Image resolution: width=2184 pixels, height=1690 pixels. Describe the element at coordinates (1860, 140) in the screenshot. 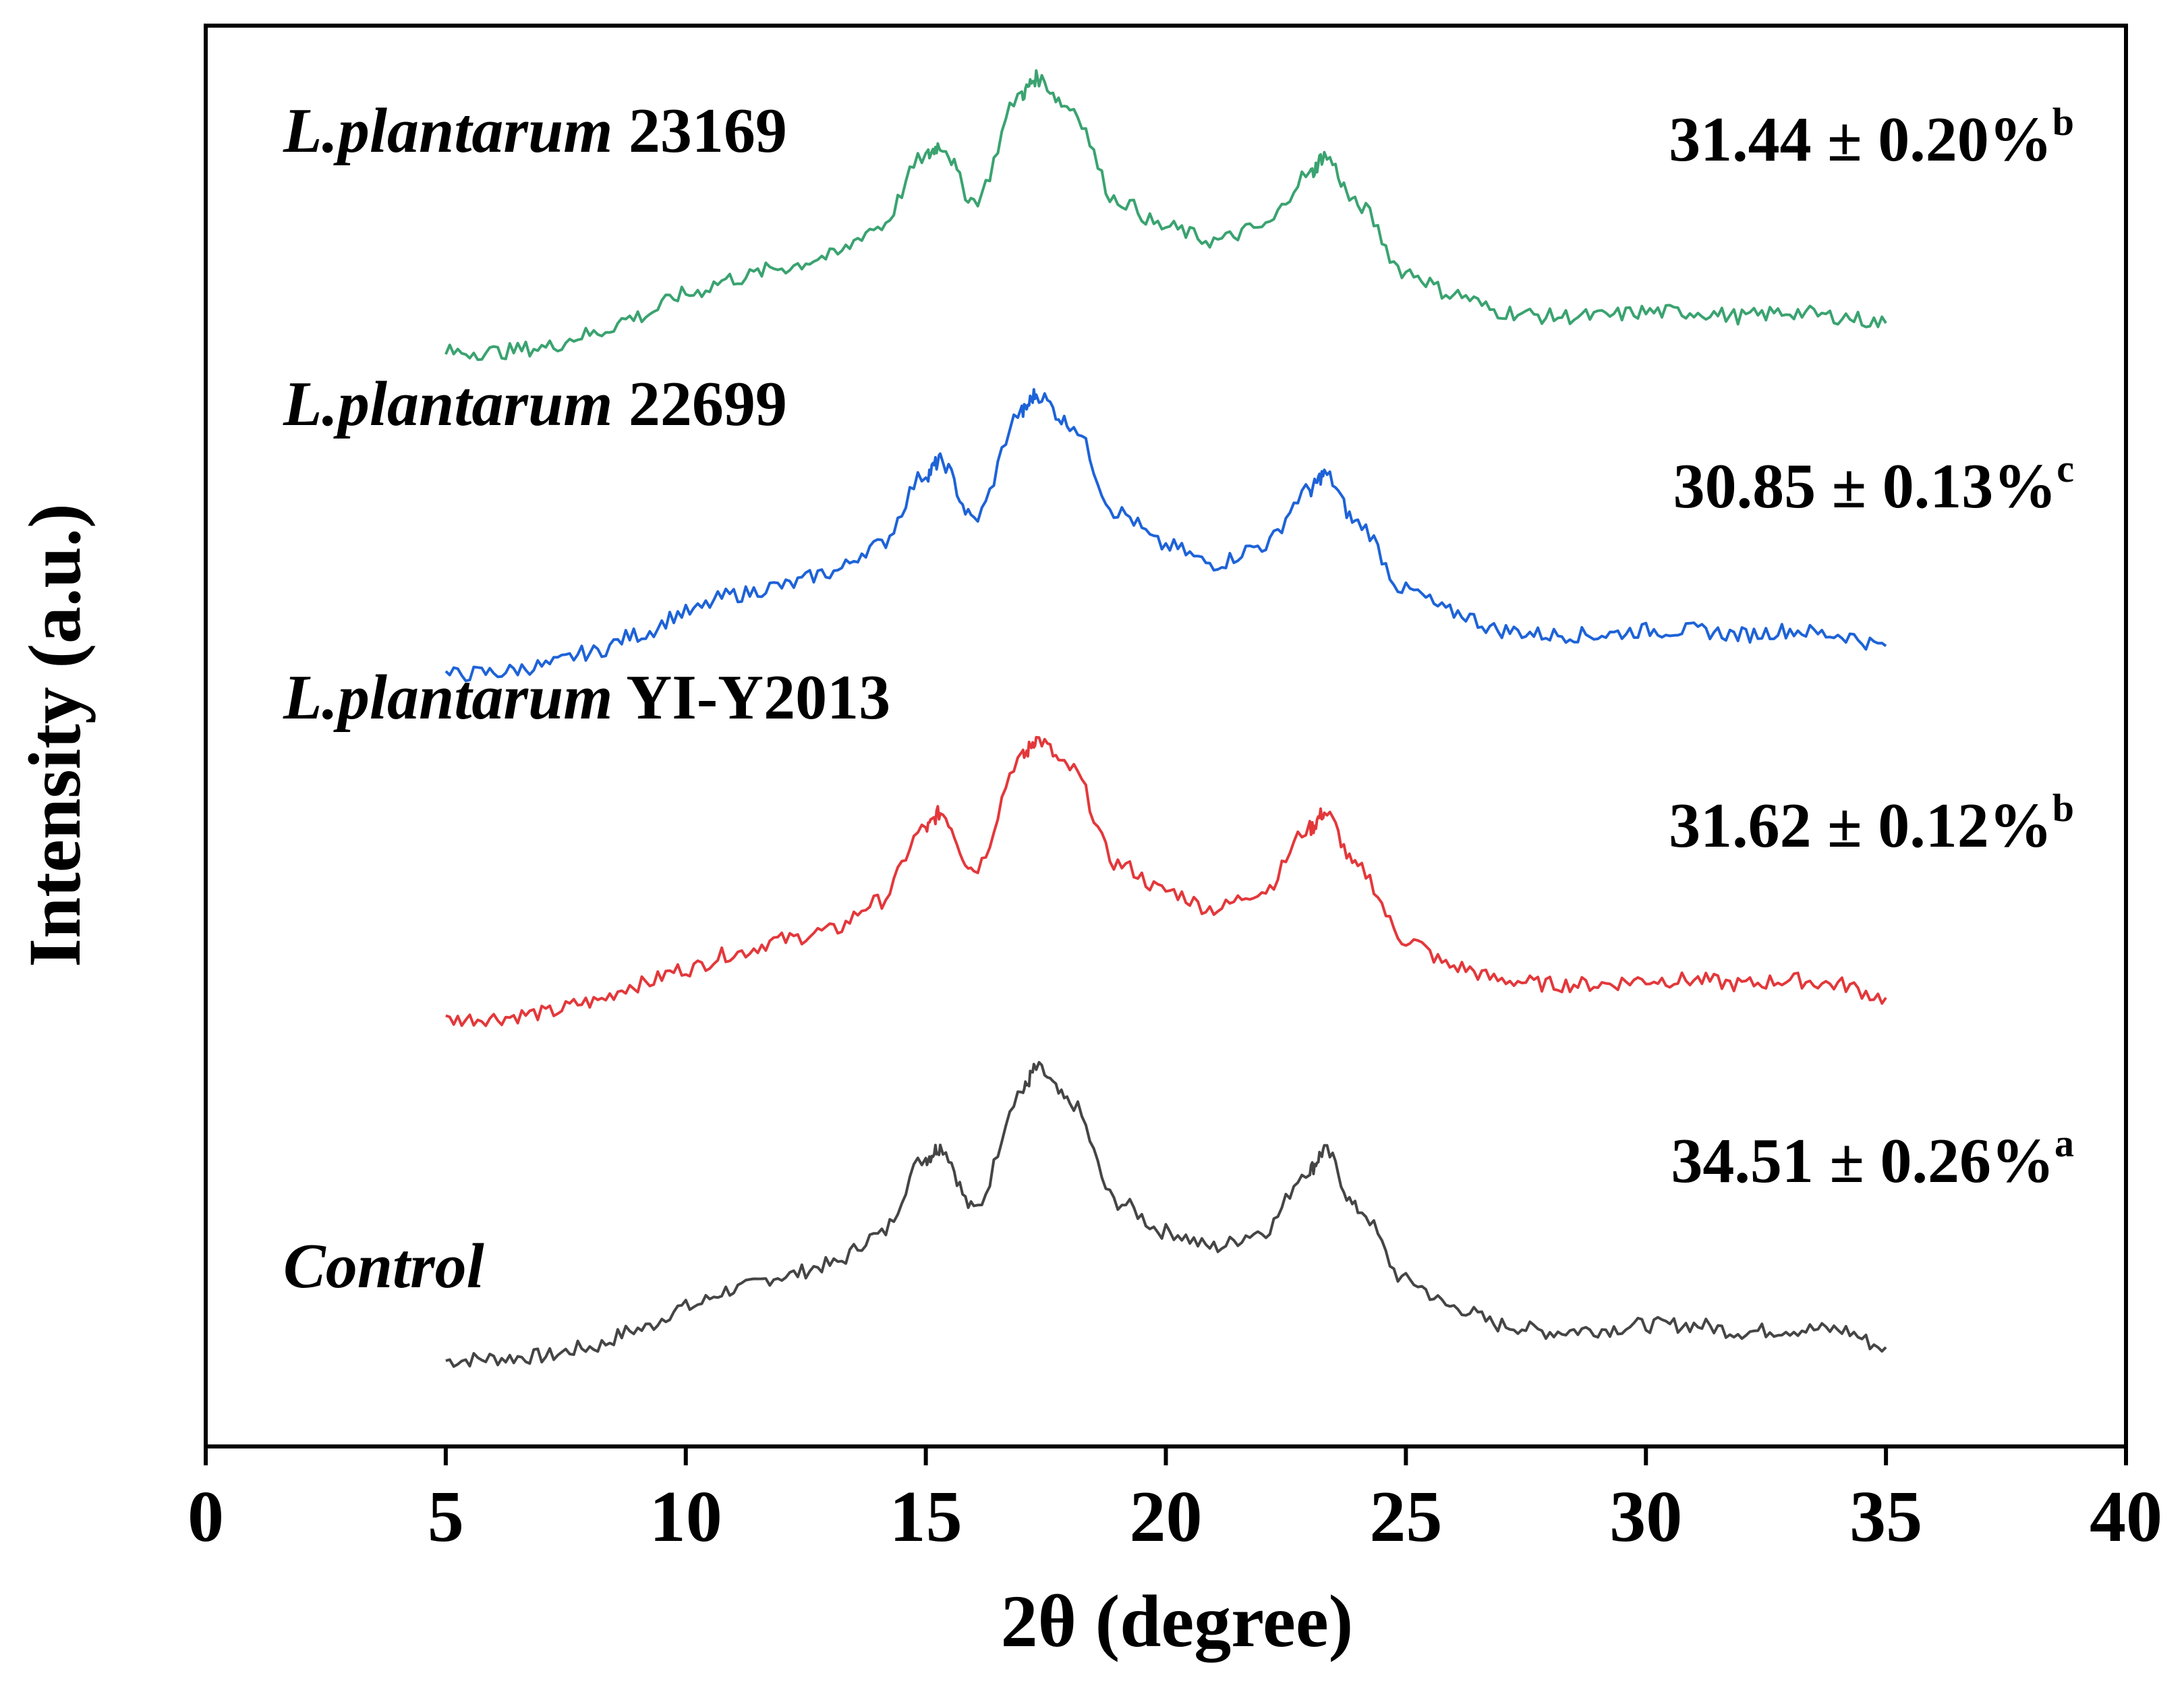

I see `crystallinity-text: 31.44 ± 0.20%` at that location.